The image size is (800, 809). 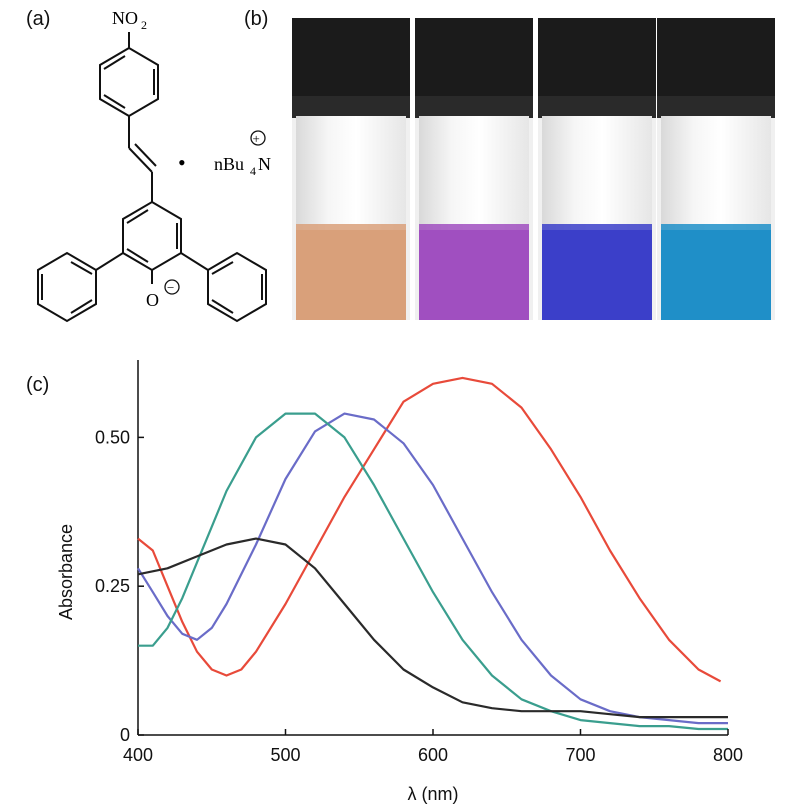 I want to click on x-tick-label: 700, so click(x=580, y=755).